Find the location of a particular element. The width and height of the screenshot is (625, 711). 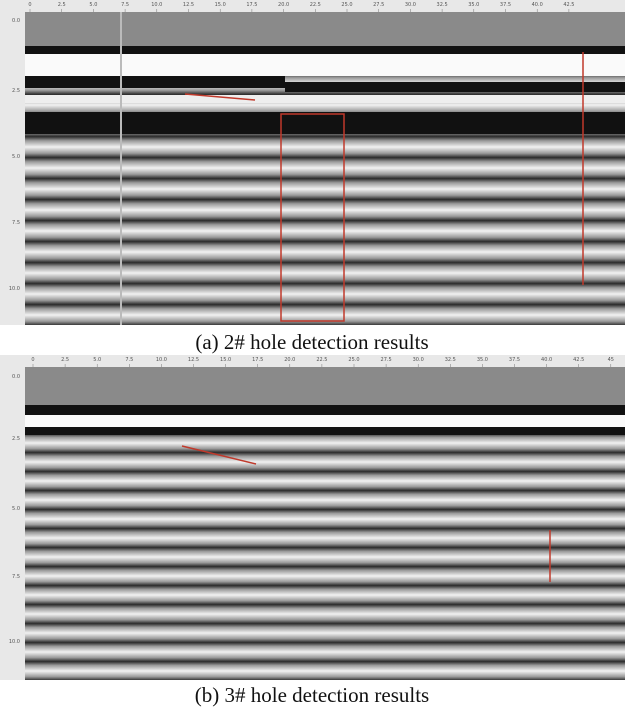

caption: (b) 3# hole detection results is located at coordinates (312, 695).